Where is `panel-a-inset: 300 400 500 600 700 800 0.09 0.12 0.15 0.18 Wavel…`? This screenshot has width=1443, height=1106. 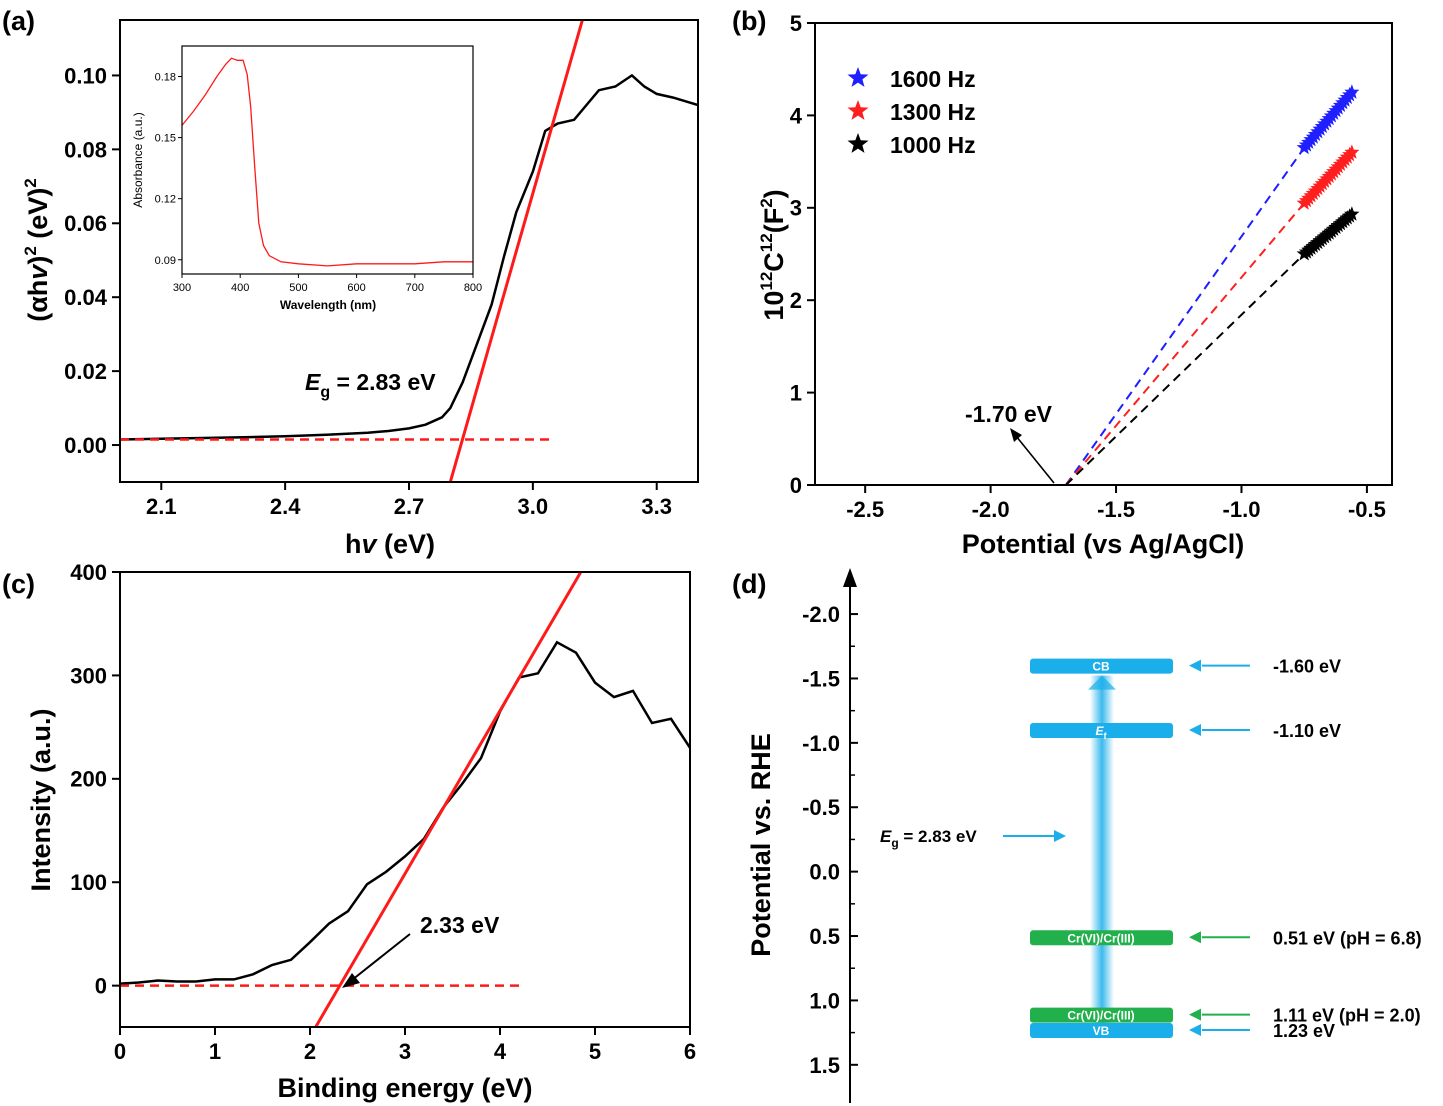
panel-a-inset: 300 400 500 600 700 800 0.09 0.12 0.15 0.18 Wavel… is located at coordinates (306, 178).